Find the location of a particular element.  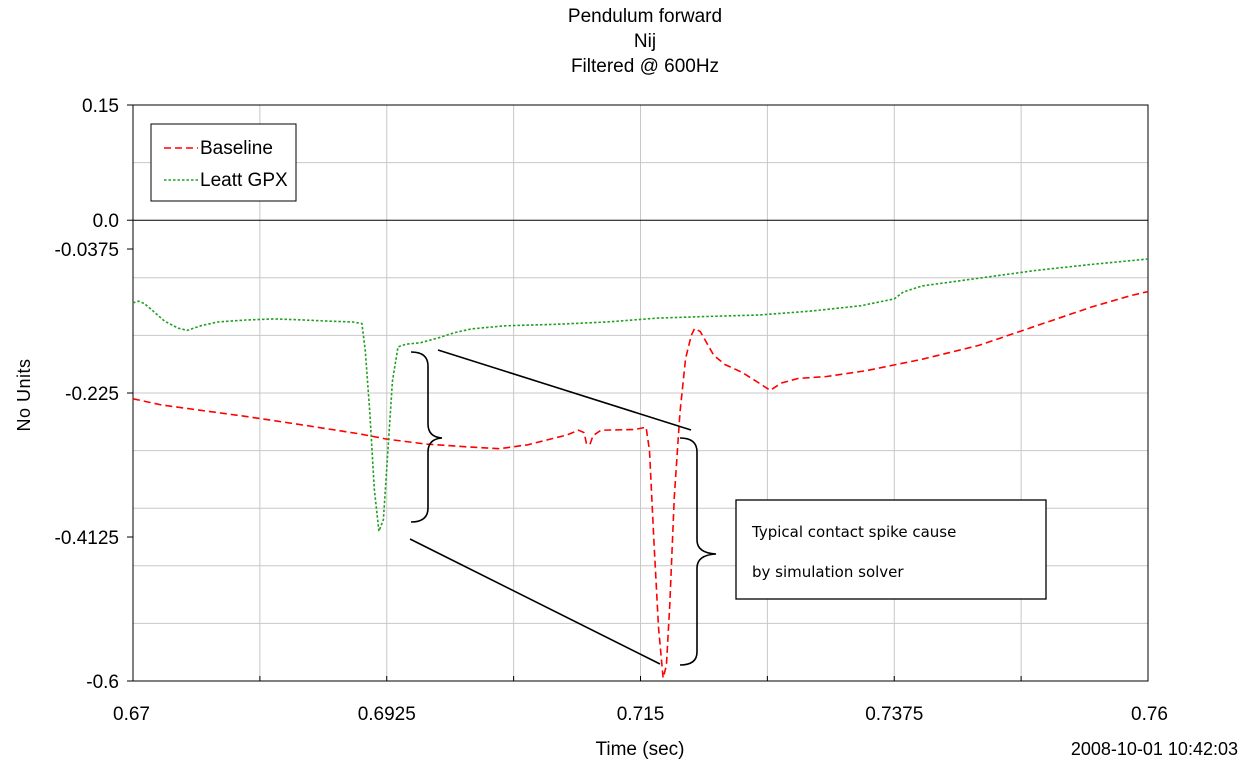

right-brace is located at coordinates (698, 551).